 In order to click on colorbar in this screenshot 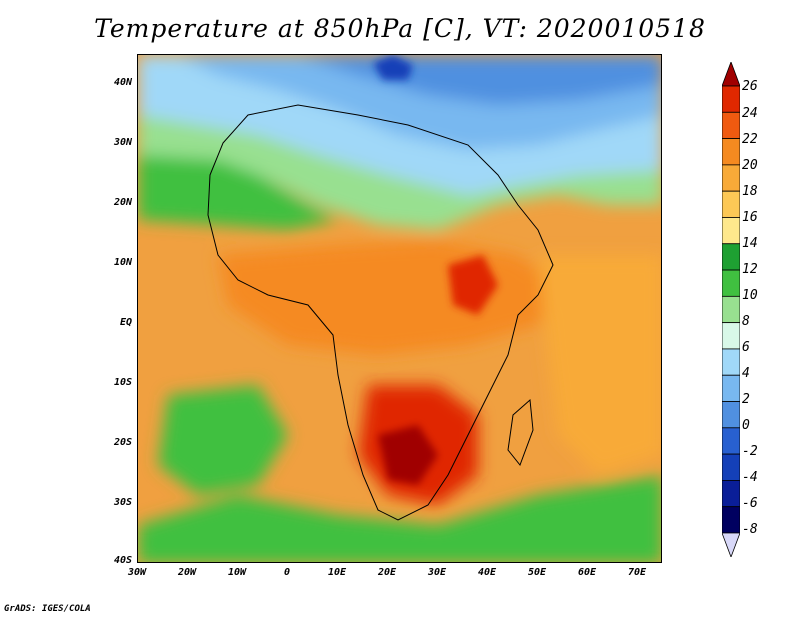, I will do `click(731, 309)`.